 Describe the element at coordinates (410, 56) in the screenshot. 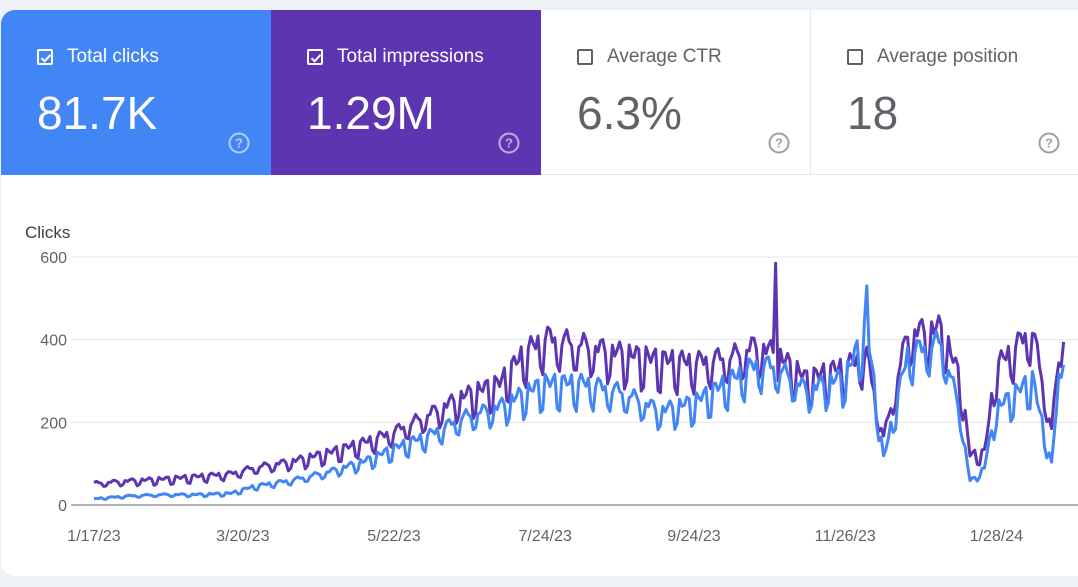

I see `metric-label: Total impressions` at that location.